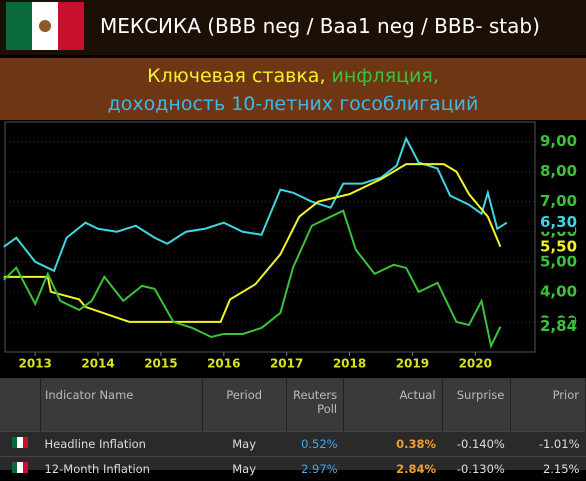  I want to click on y-tick-label: 7,00, so click(558, 201).